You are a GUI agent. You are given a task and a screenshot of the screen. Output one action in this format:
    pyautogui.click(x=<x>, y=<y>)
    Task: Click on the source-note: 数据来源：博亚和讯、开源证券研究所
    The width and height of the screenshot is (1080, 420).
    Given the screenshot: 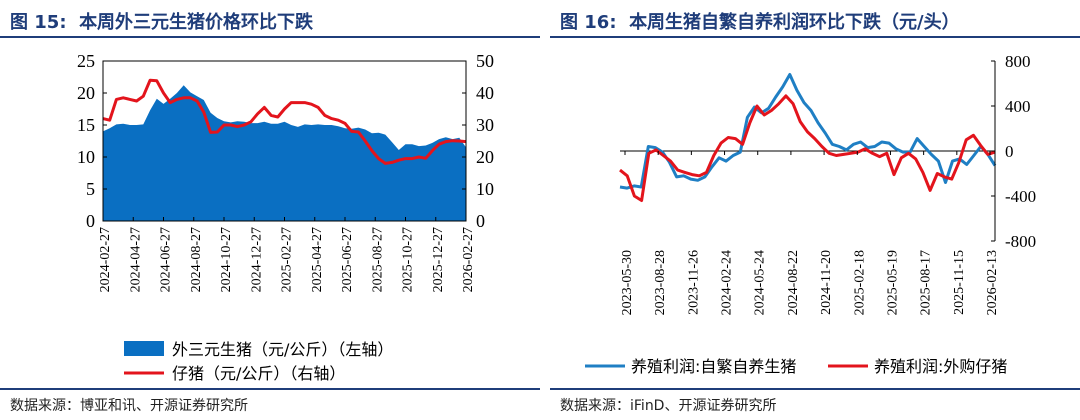 What is the action you would take?
    pyautogui.click(x=129, y=406)
    